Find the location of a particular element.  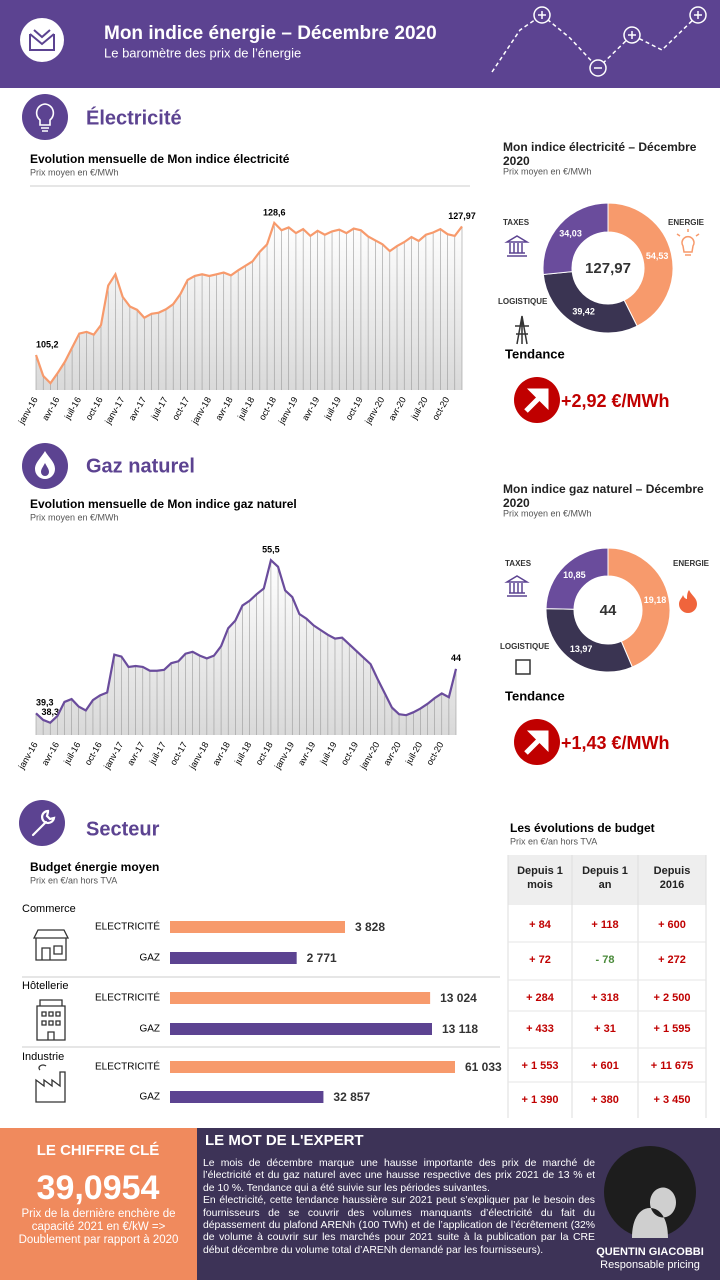

table-cell: + 118 is located at coordinates (604, 925).